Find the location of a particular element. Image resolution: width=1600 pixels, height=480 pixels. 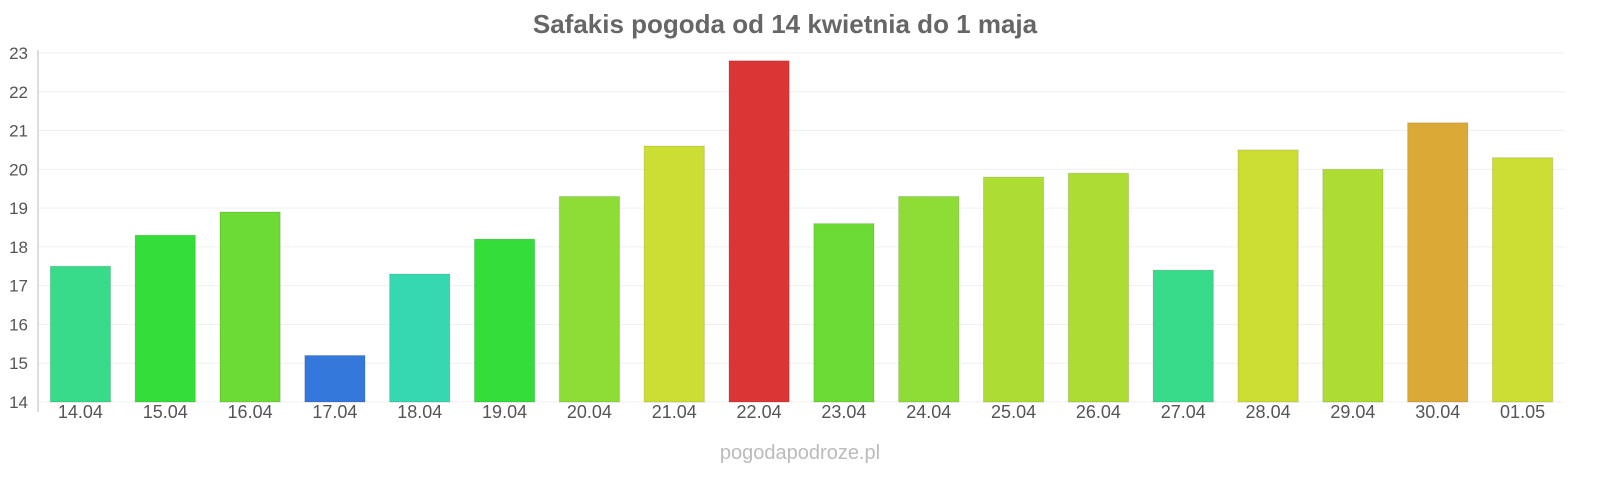

bar-17.04 is located at coordinates (335, 378).